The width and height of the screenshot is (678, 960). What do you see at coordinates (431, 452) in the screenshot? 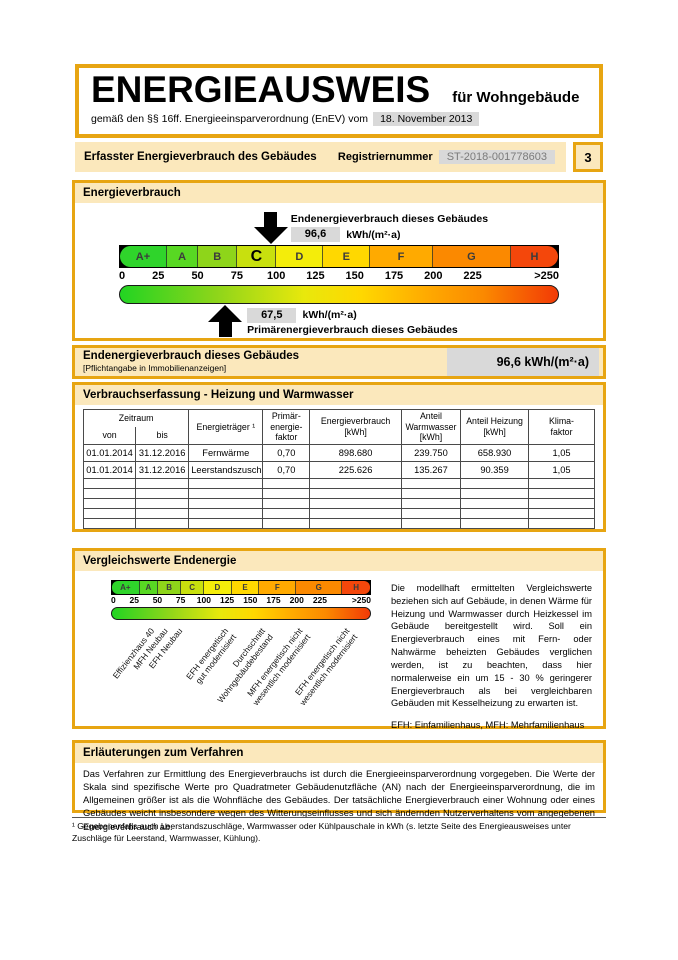
I see `table-cell: 239.750` at bounding box center [431, 452].